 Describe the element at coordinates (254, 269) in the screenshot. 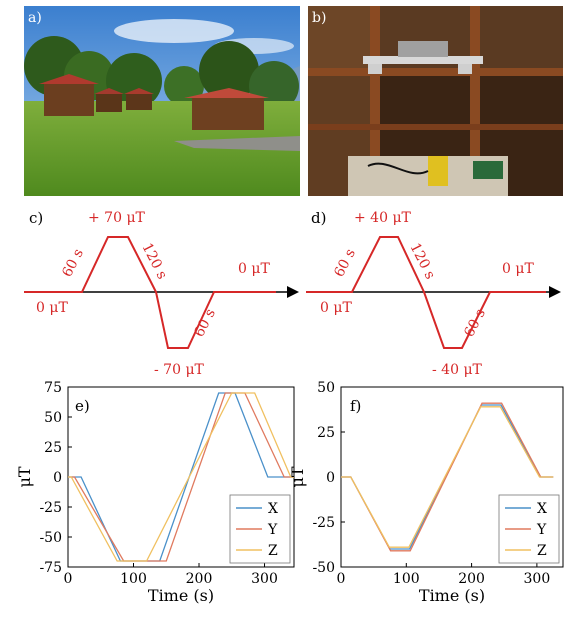

I see `waveform-c-end-label: 0 μT` at that location.